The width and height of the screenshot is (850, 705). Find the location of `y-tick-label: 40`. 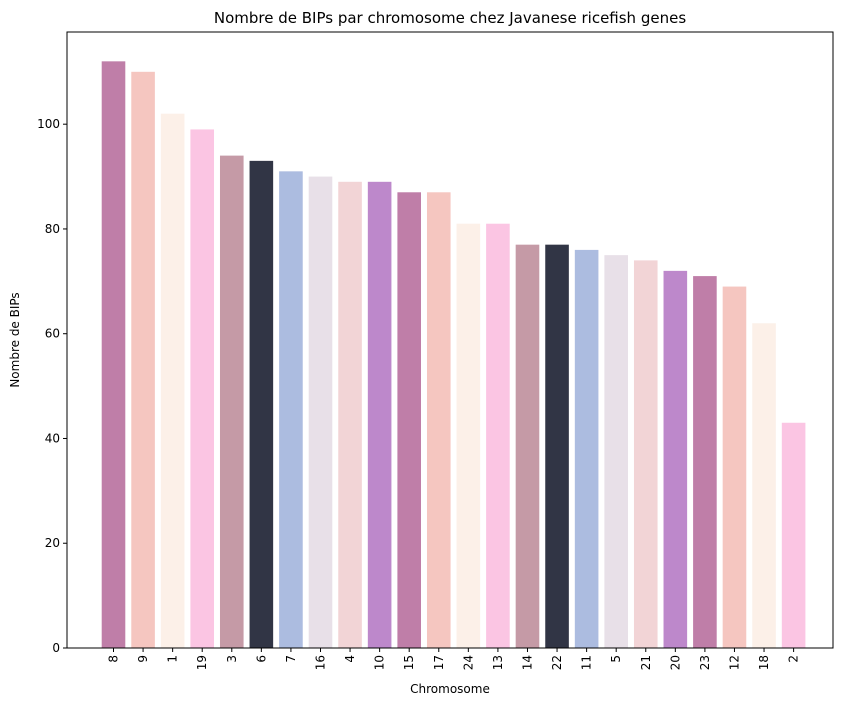

y-tick-label: 40 is located at coordinates (52, 438).